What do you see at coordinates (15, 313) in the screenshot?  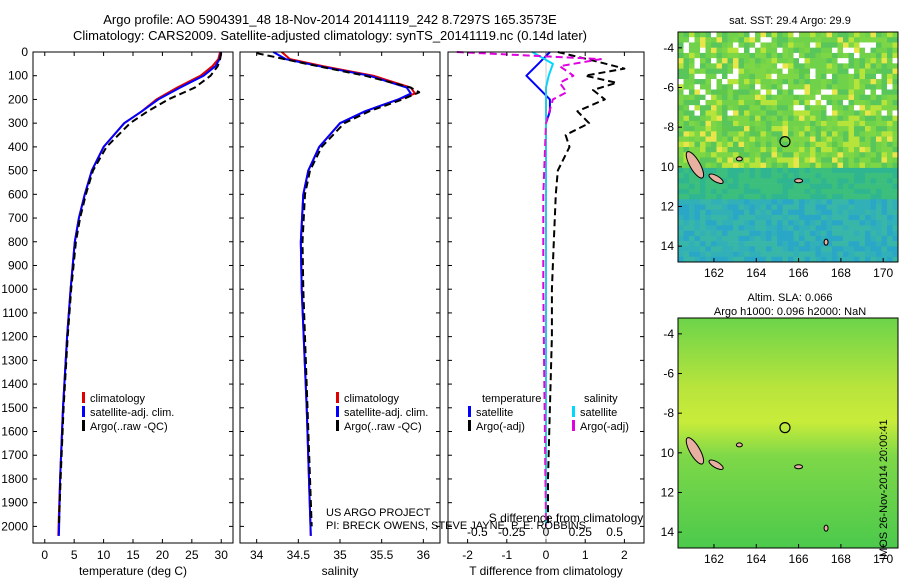 I see `y-tick-label: 1100` at bounding box center [15, 313].